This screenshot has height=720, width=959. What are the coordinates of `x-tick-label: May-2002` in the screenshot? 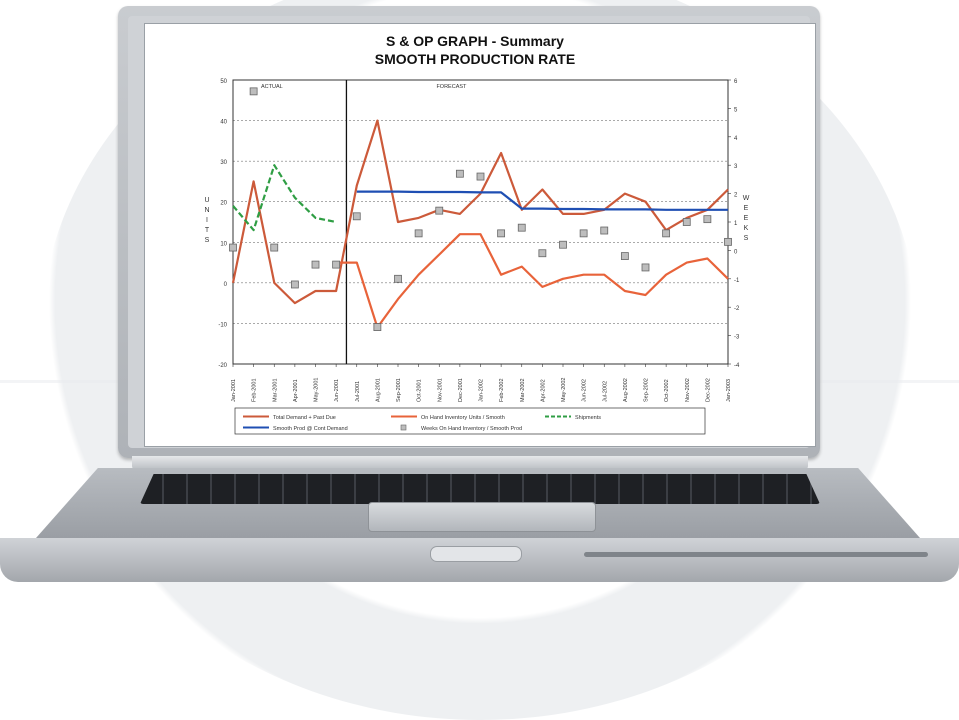 It's located at (564, 390).